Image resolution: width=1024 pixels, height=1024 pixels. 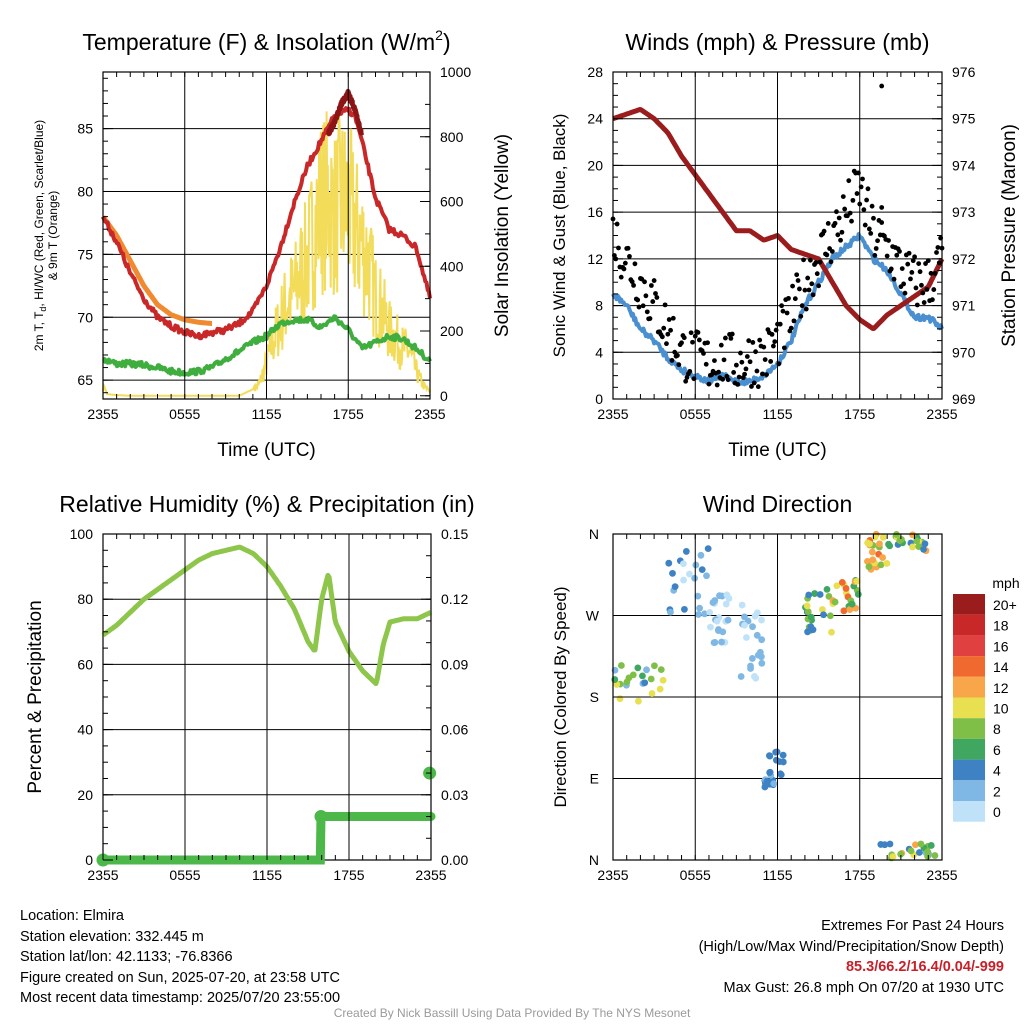 I want to click on y2-tick-label: 400, so click(x=452, y=266).